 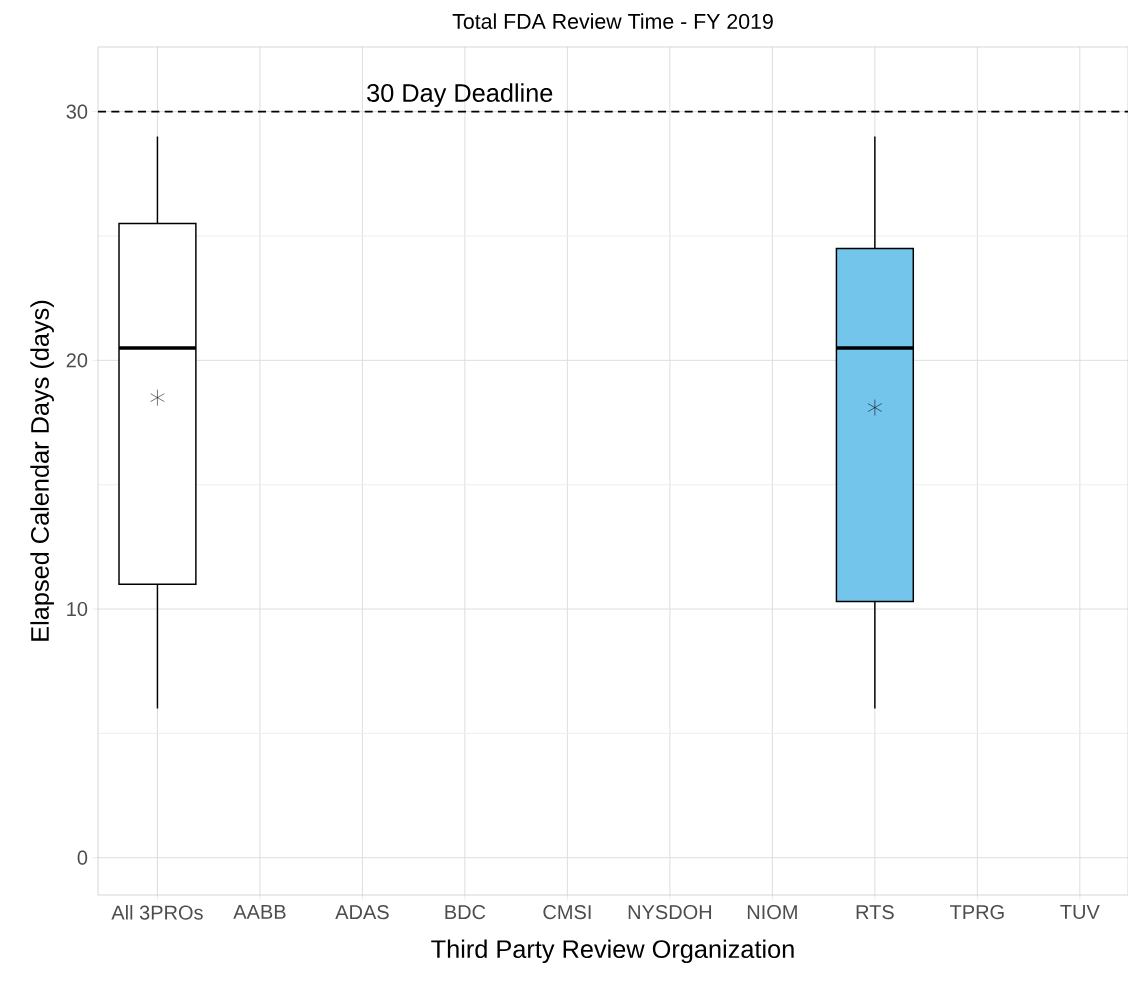 What do you see at coordinates (465, 912) in the screenshot?
I see `x-tick-label: BDC` at bounding box center [465, 912].